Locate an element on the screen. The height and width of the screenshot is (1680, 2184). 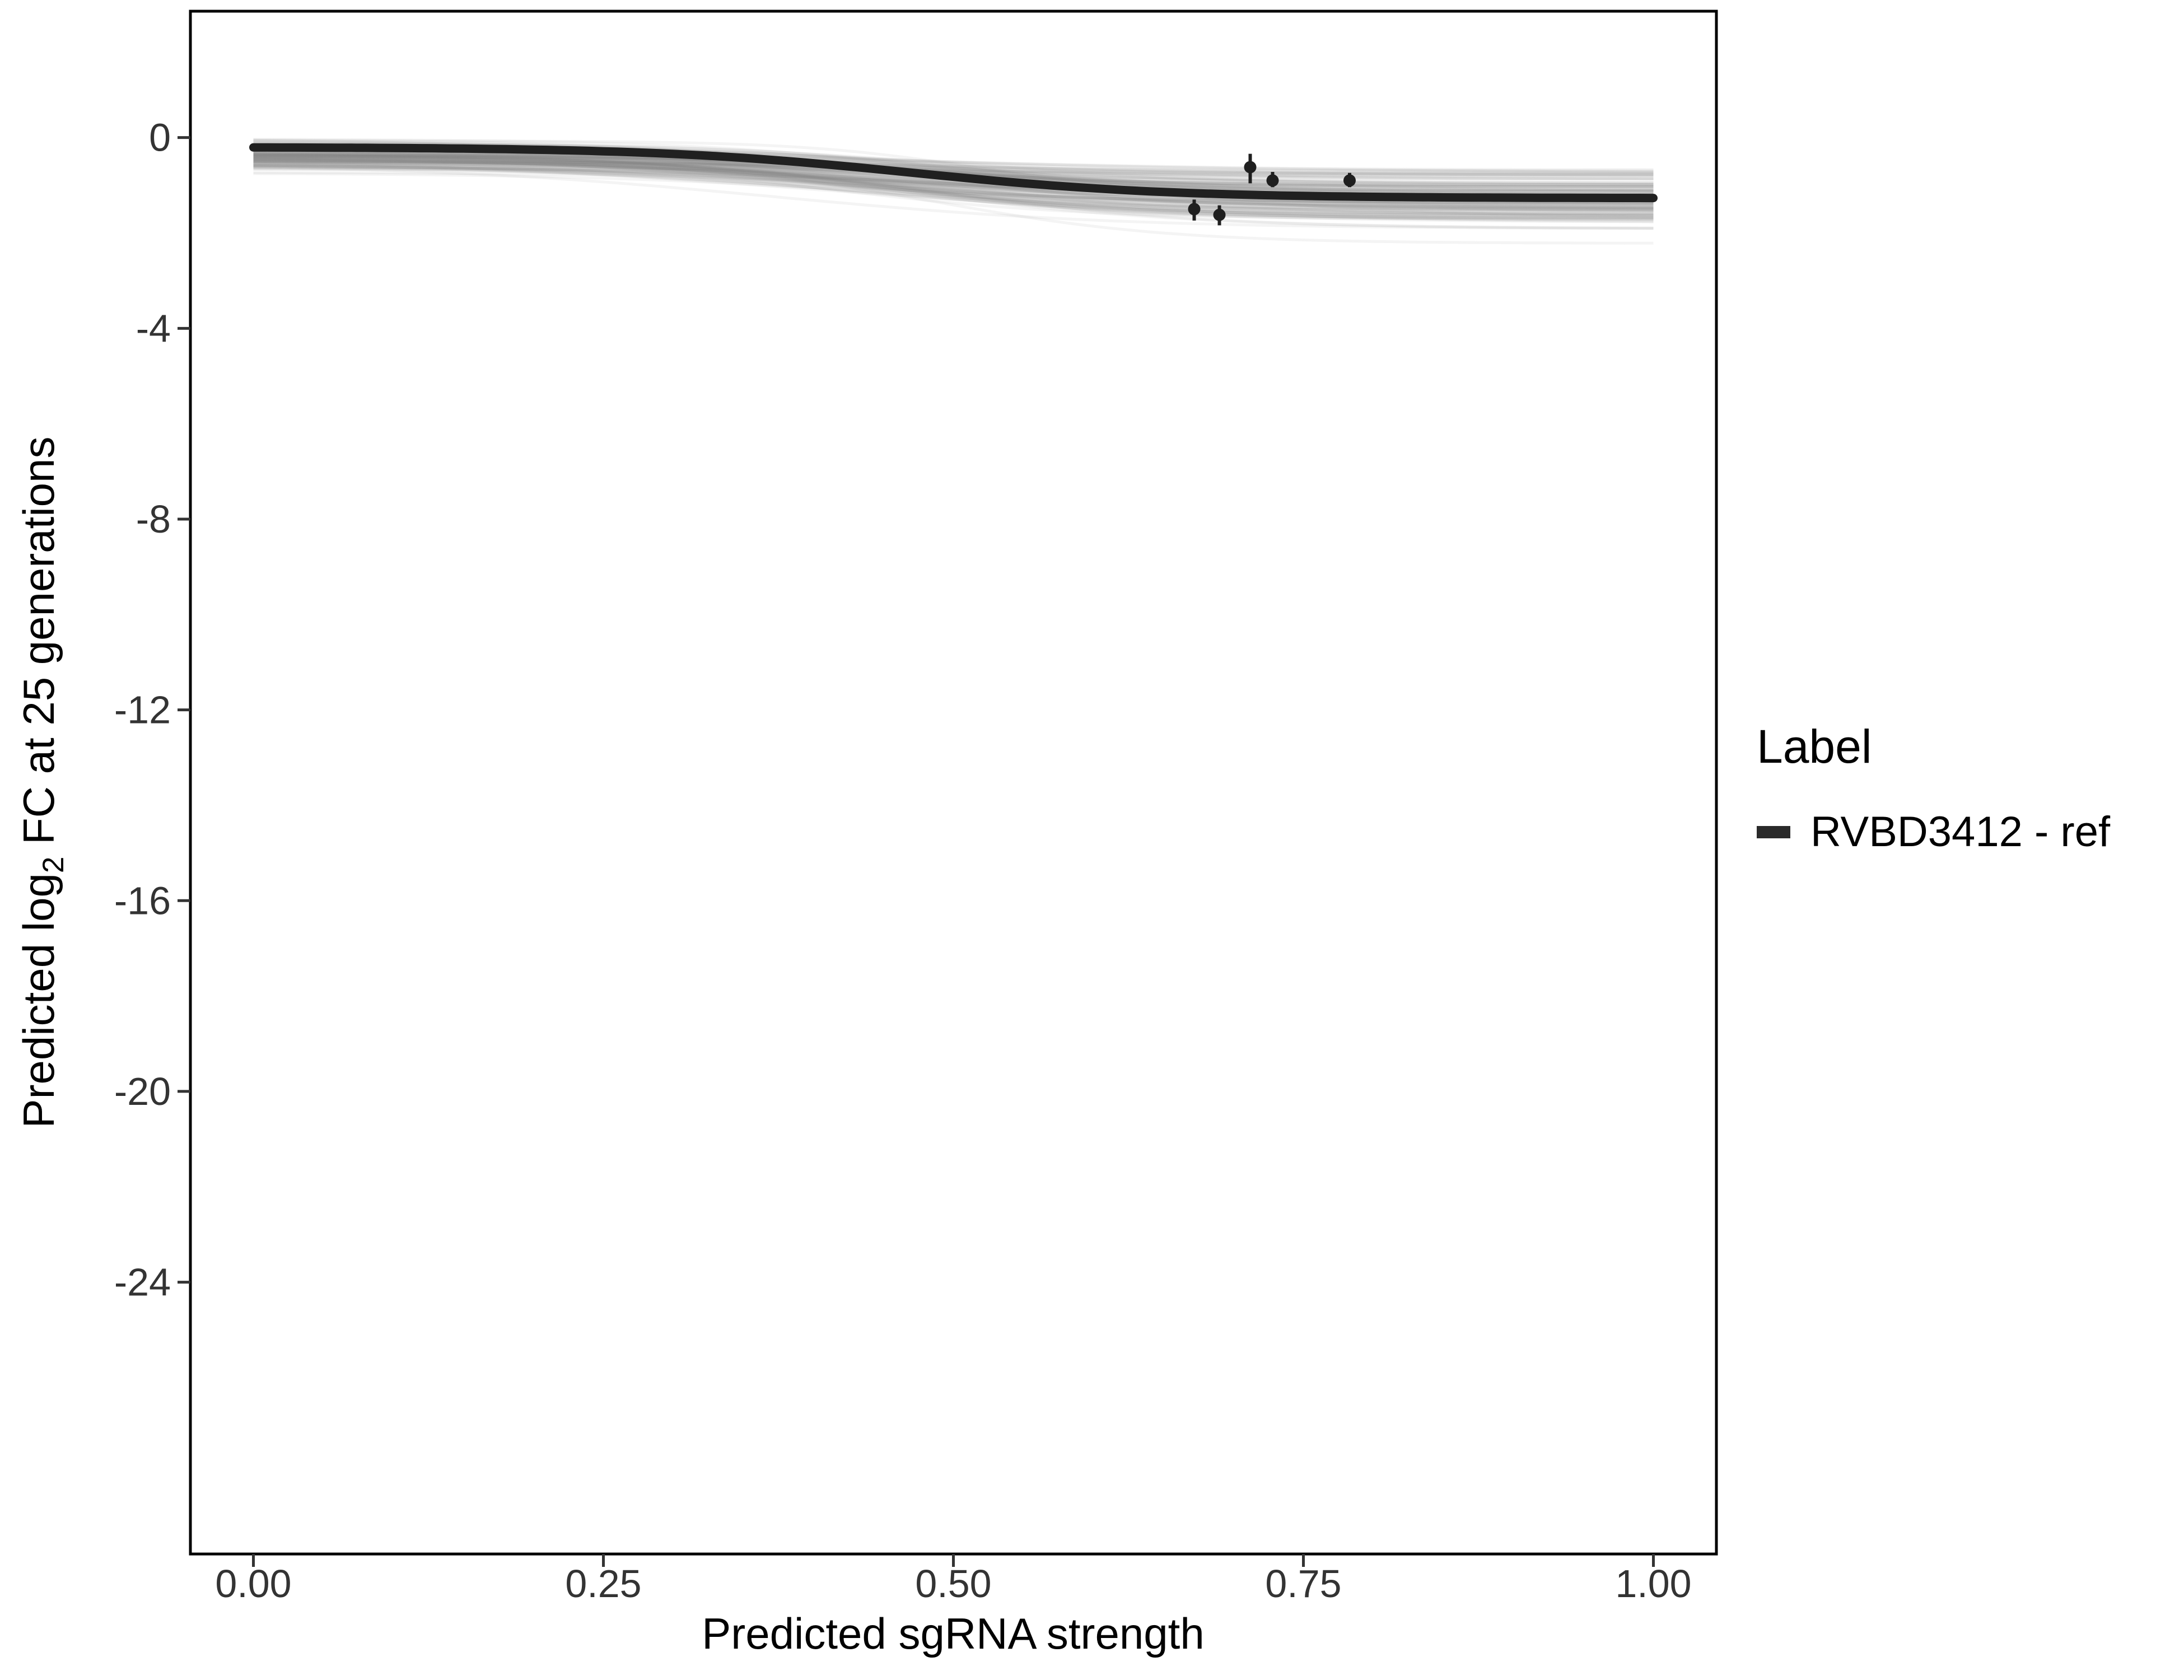
x-tick-label: 0.75 is located at coordinates (1303, 1584).